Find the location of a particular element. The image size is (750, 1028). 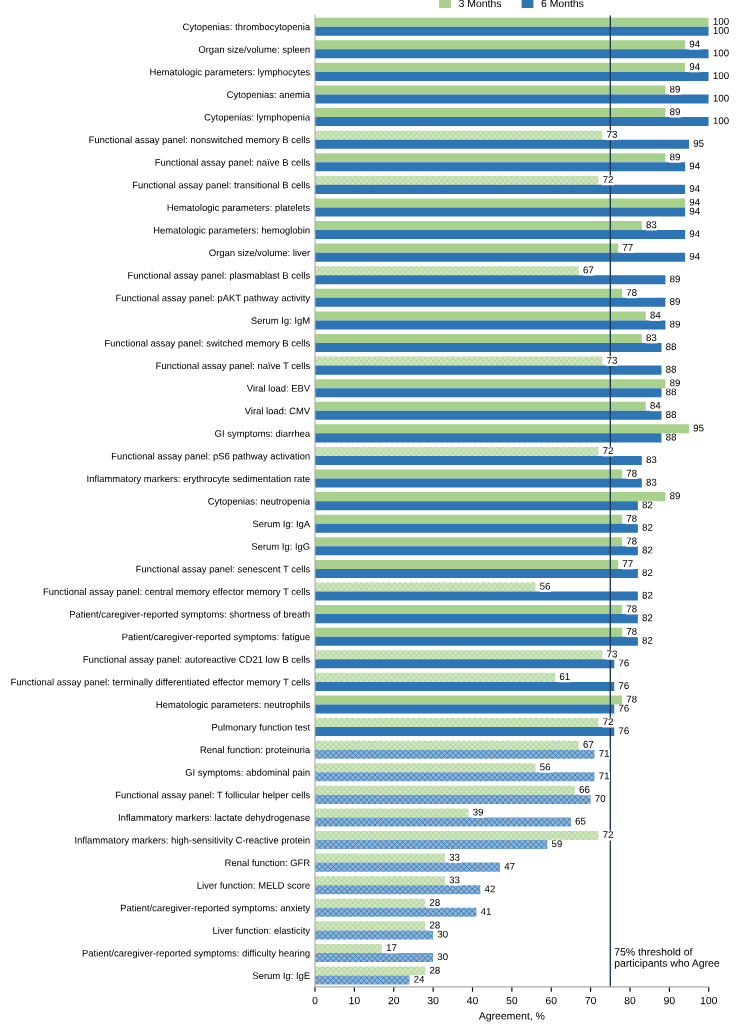

x-tick-label: 50 is located at coordinates (512, 1000).